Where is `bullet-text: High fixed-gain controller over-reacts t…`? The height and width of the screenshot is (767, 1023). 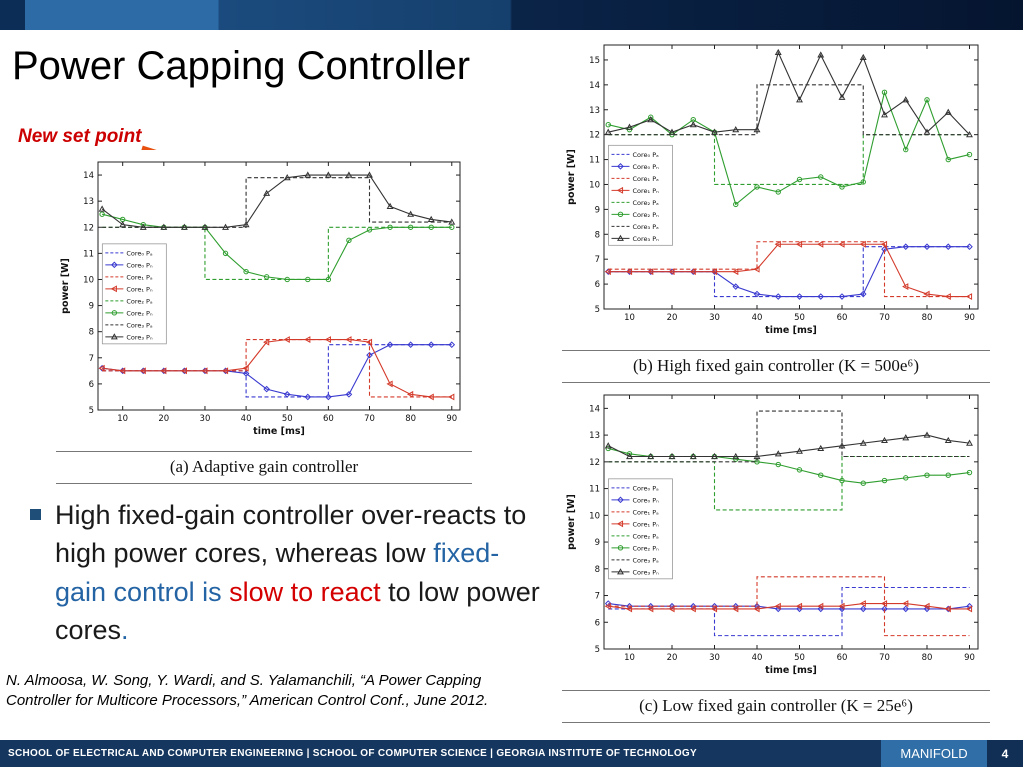 bullet-text: High fixed-gain controller over-reacts t… is located at coordinates (300, 572).